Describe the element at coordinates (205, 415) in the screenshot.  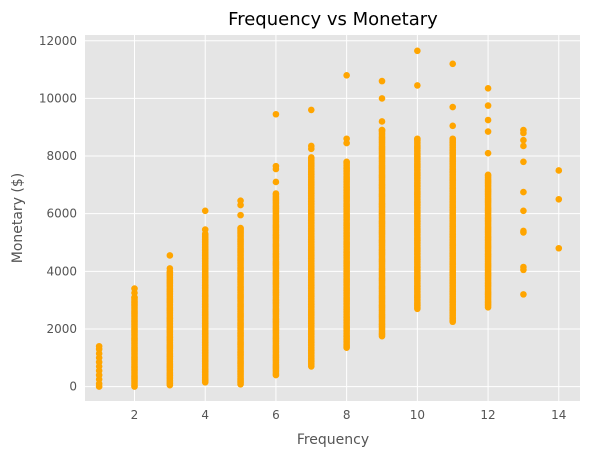
I see `x-tick-label: 4` at that location.